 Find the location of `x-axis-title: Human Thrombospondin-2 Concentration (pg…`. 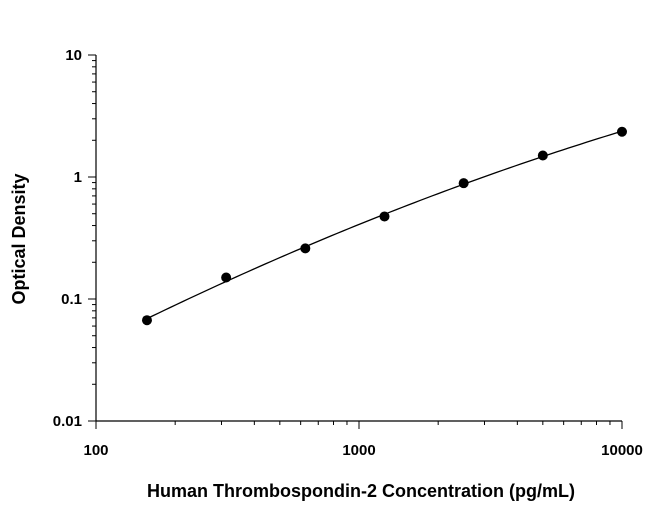

x-axis-title: Human Thrombospondin-2 Concentration (pg… is located at coordinates (361, 491).